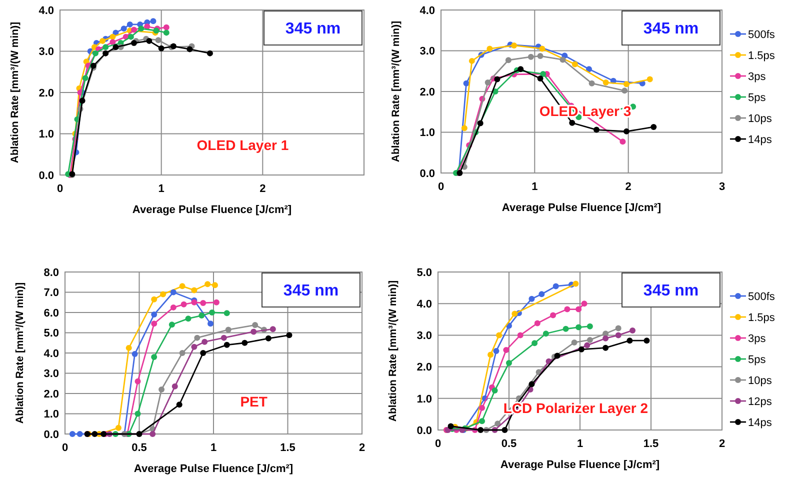 The height and width of the screenshot is (486, 791). Describe the element at coordinates (254, 402) in the screenshot. I see `annotation: PET` at that location.